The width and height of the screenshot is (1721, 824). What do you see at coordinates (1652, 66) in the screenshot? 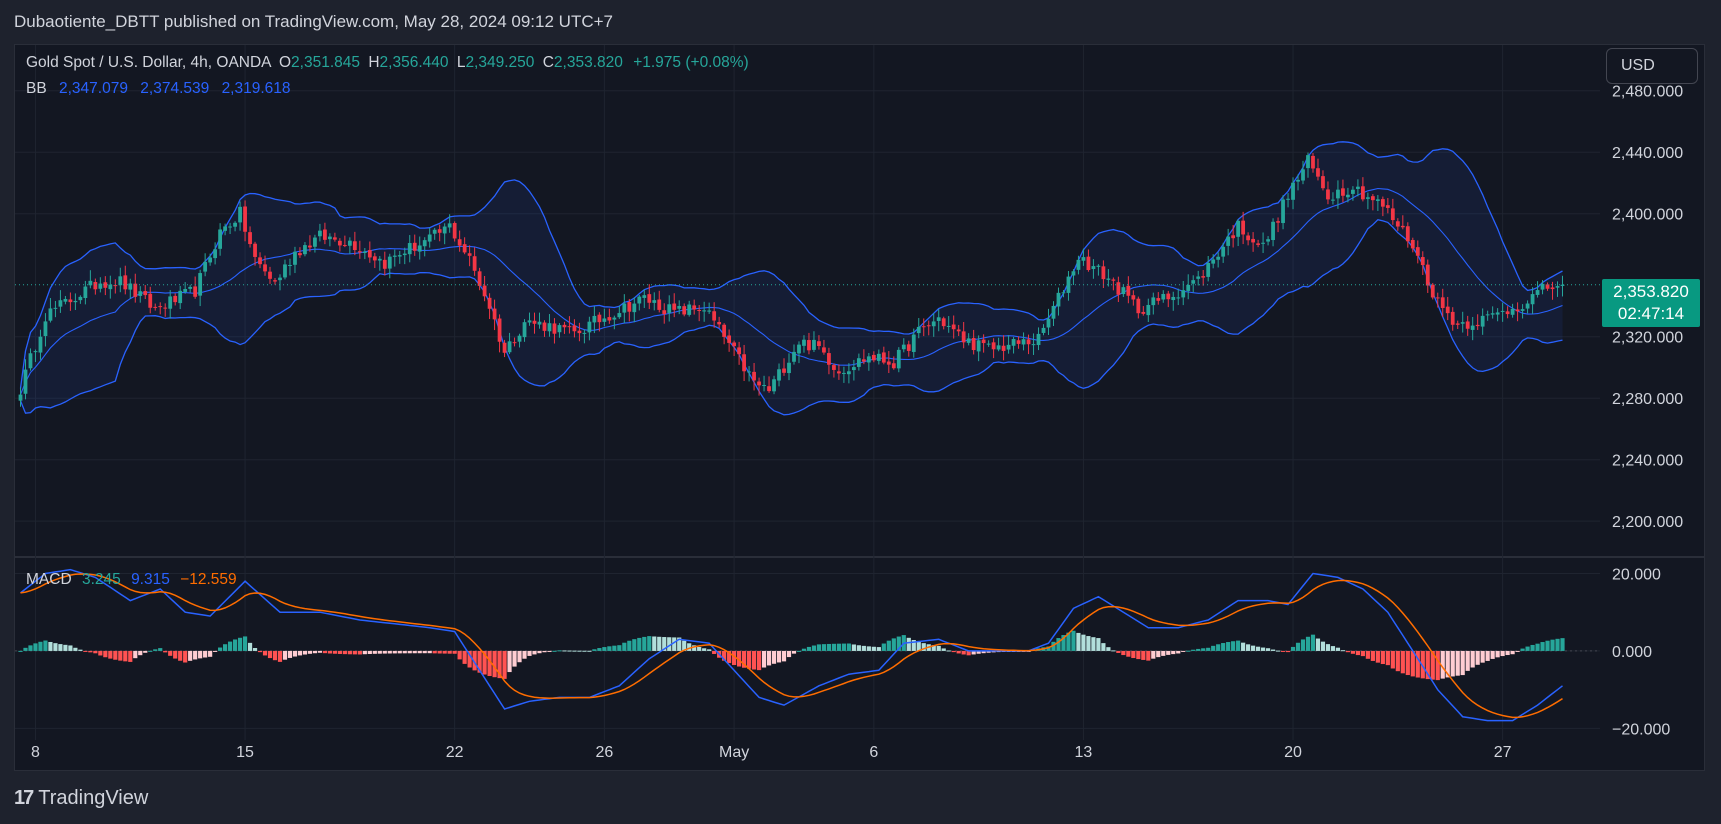
I see `currency-button: USD` at bounding box center [1652, 66].